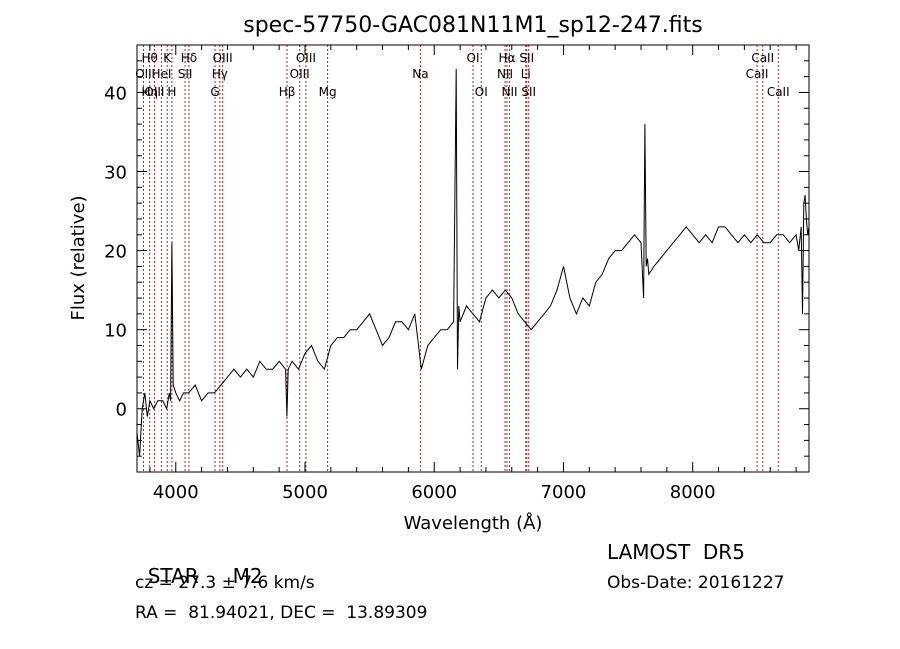  Describe the element at coordinates (115, 173) in the screenshot. I see `y-tick-label: 30` at that location.